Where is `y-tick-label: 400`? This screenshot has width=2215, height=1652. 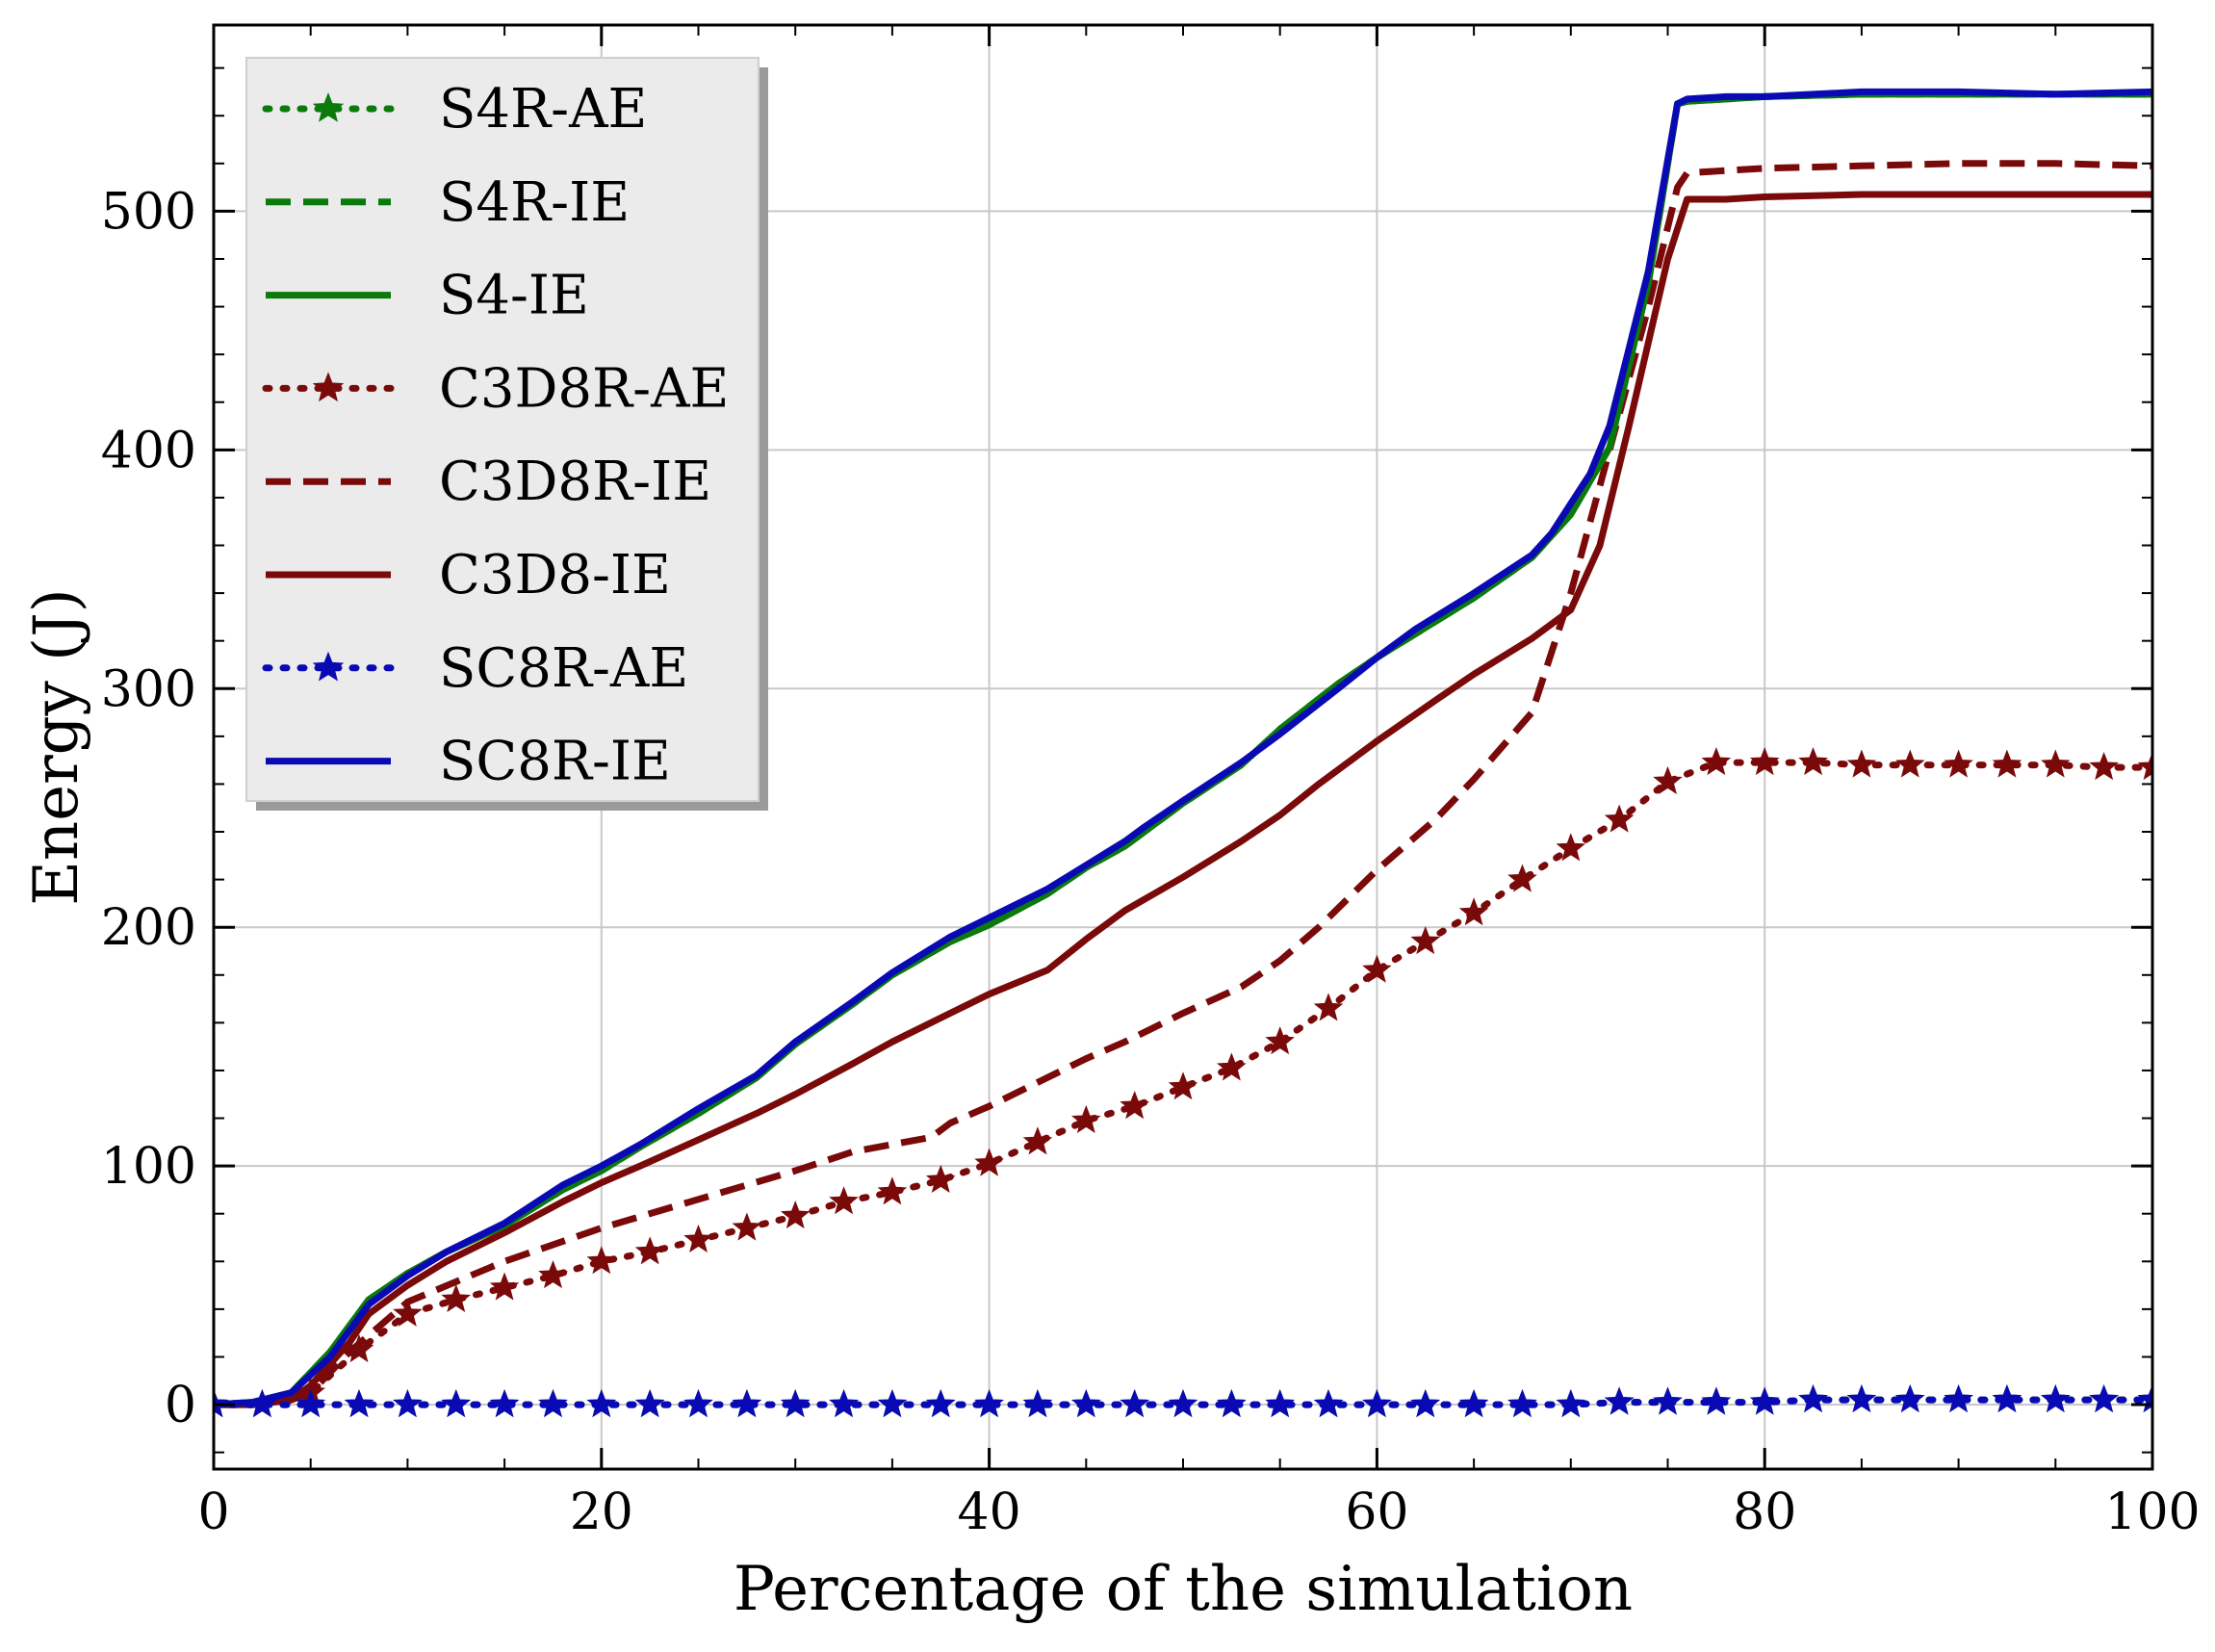 y-tick-label: 400 is located at coordinates (148, 450).